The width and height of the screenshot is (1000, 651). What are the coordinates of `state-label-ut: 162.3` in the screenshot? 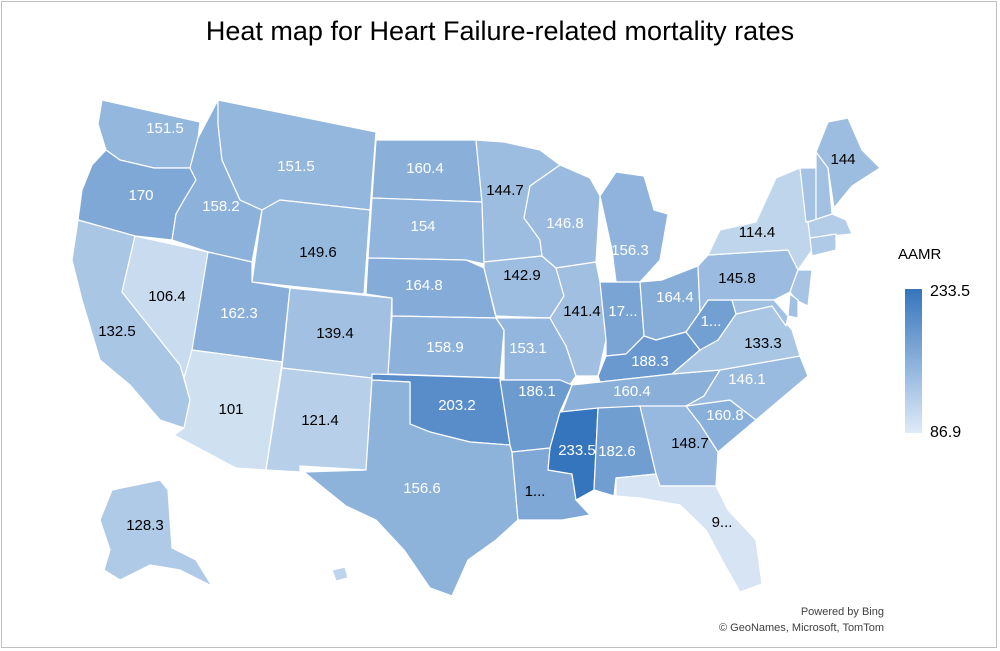 It's located at (239, 313).